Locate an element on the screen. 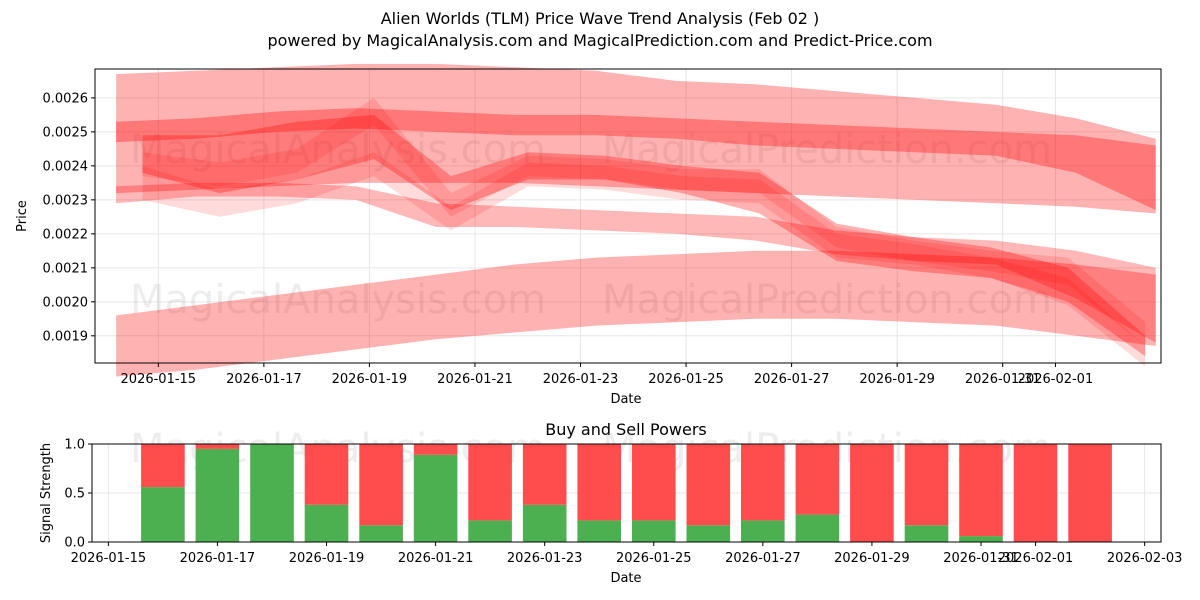  price-y-tick-label: 0.0024 is located at coordinates (66, 166).